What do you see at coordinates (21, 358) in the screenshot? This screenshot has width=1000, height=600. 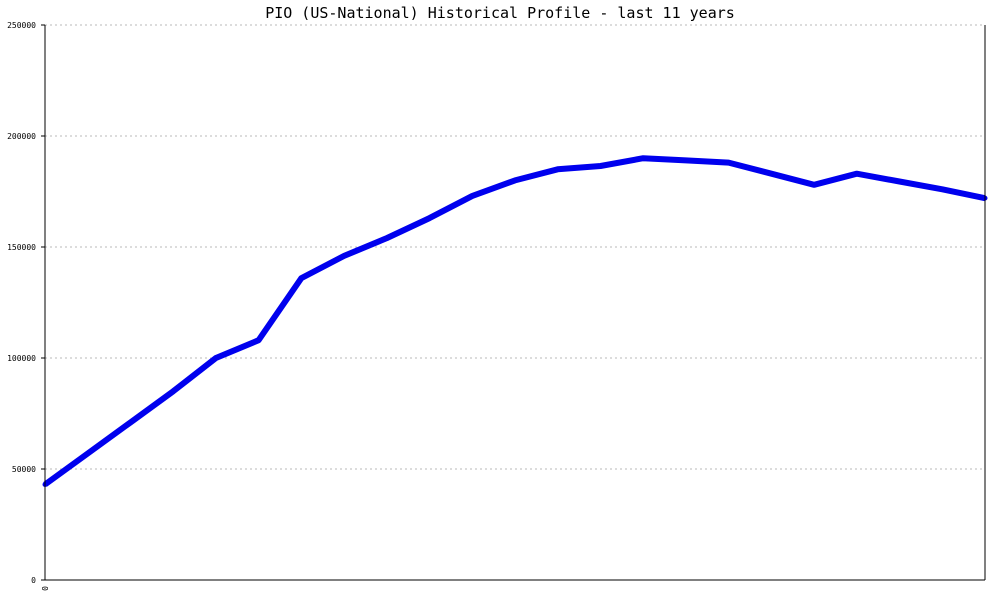 I see `y-tick-label: 100000` at bounding box center [21, 358].